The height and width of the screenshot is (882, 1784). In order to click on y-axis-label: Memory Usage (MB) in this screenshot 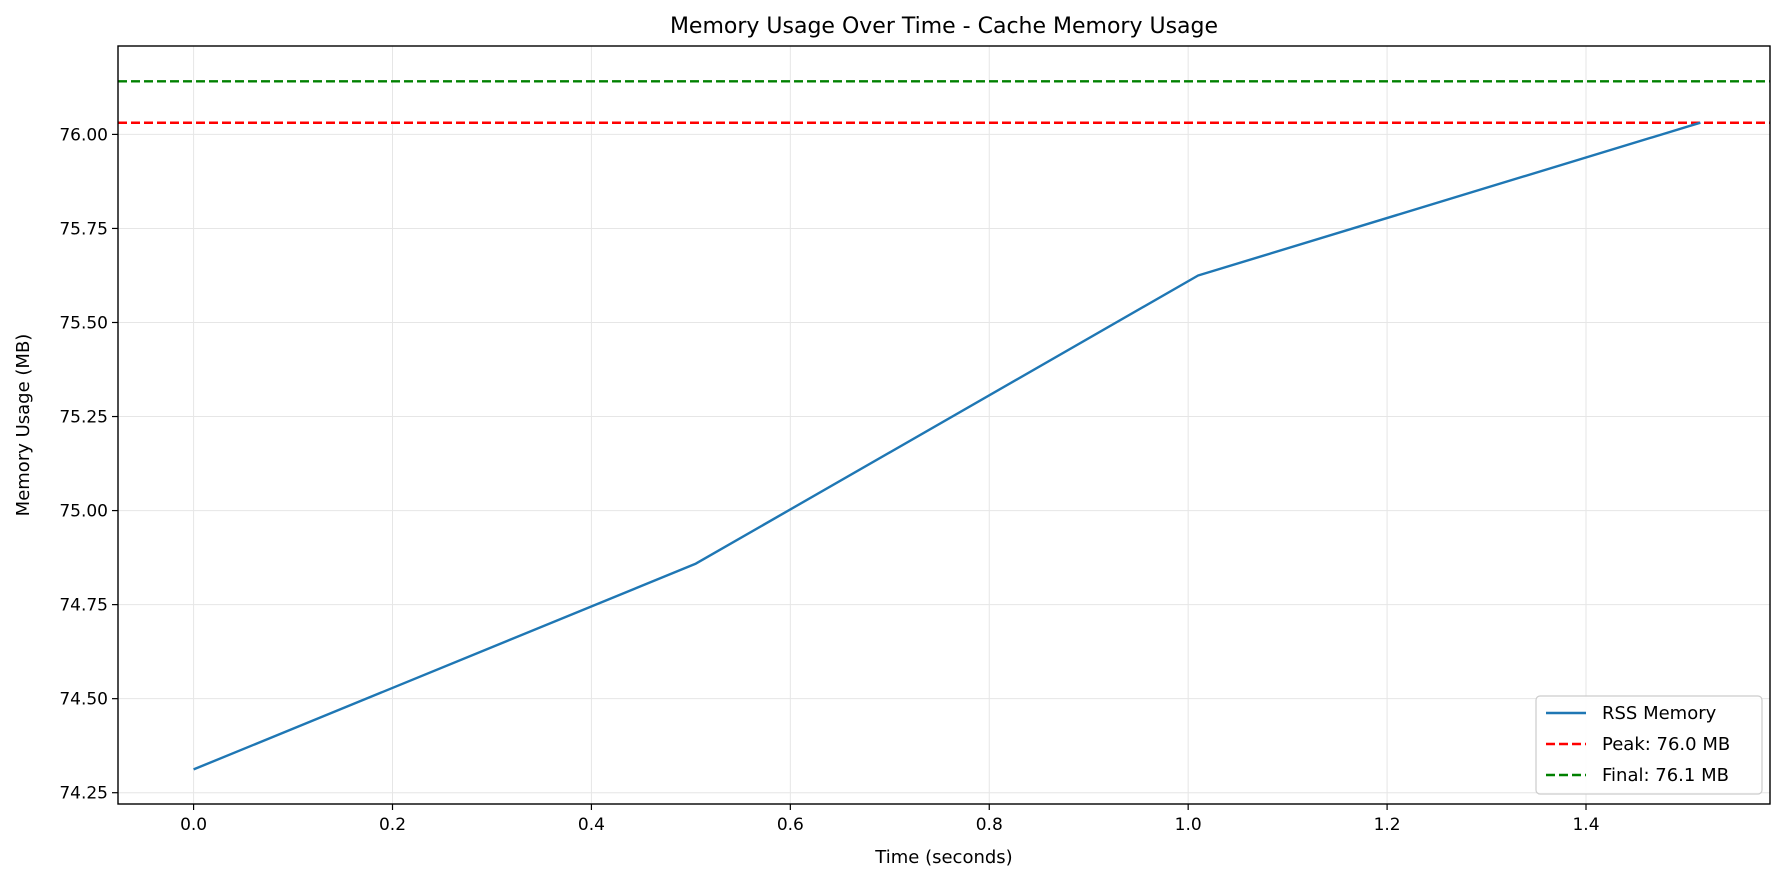, I will do `click(23, 425)`.